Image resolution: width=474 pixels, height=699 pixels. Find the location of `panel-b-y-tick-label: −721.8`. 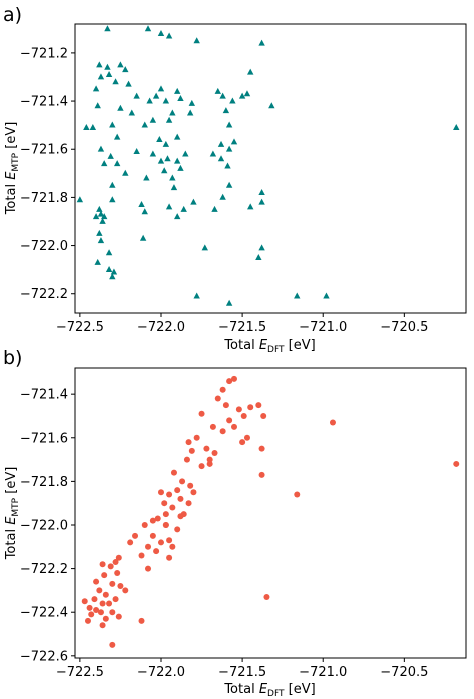

panel-b-y-tick-label: −721.8 is located at coordinates (44, 482).